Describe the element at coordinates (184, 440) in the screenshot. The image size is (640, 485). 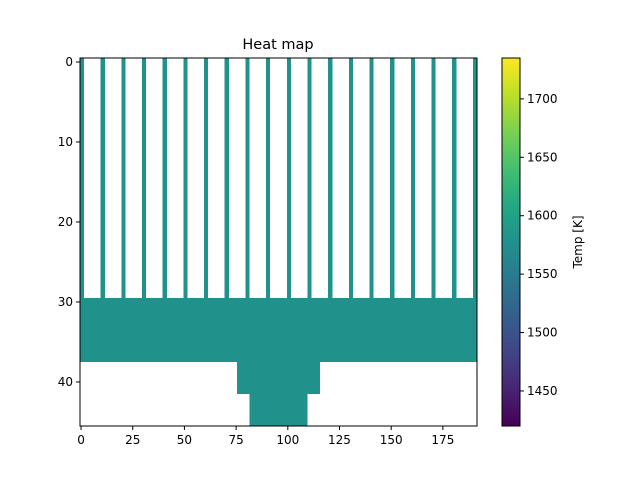
I see `x-tick-label: 50` at that location.